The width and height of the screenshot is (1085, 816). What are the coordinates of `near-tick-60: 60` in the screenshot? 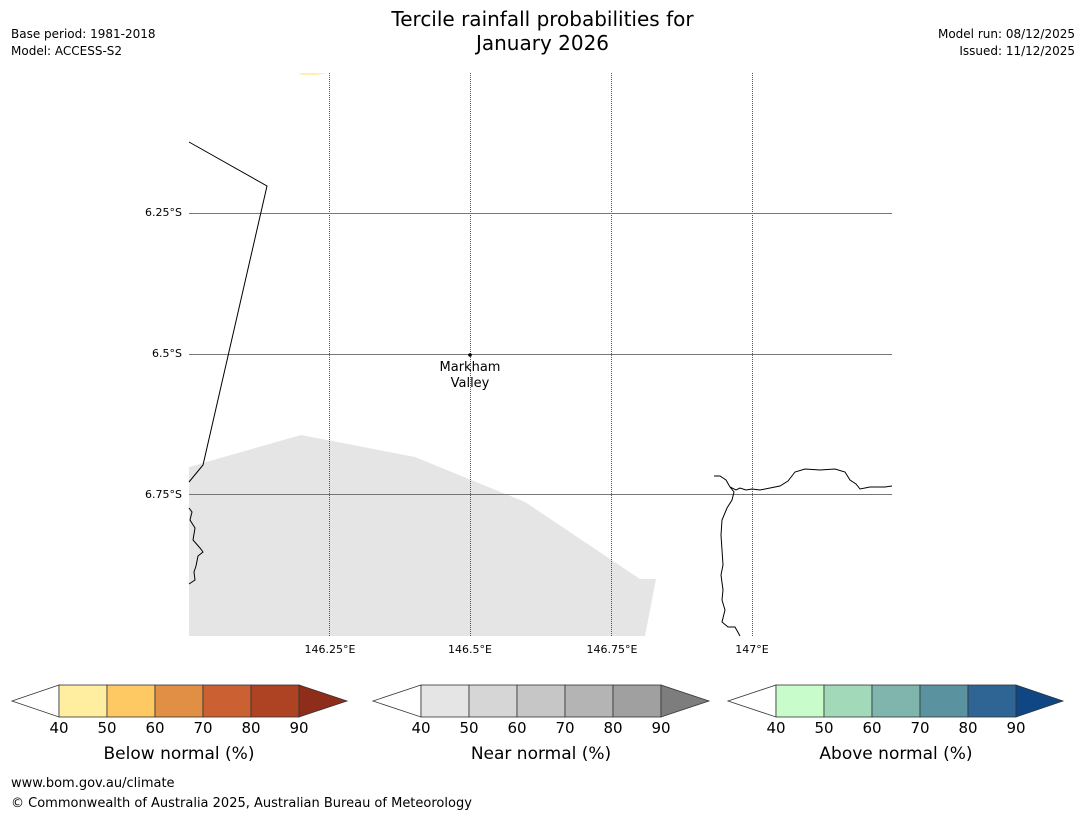 It's located at (517, 728).